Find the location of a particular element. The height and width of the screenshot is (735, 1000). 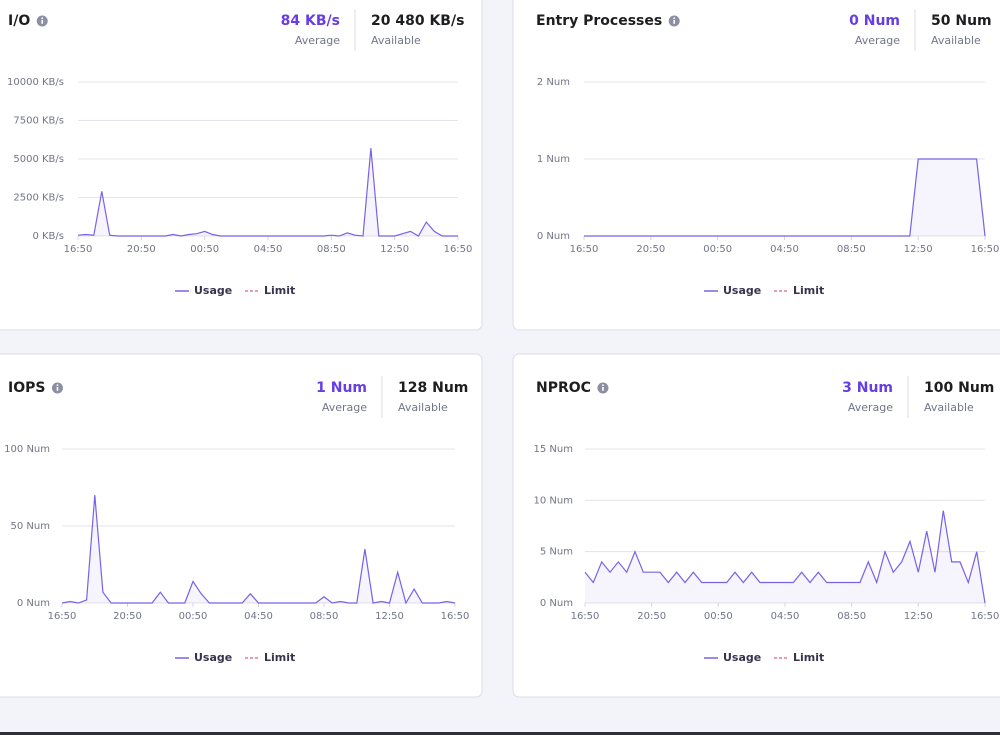

y-tick-label: 100 Num is located at coordinates (27, 449).